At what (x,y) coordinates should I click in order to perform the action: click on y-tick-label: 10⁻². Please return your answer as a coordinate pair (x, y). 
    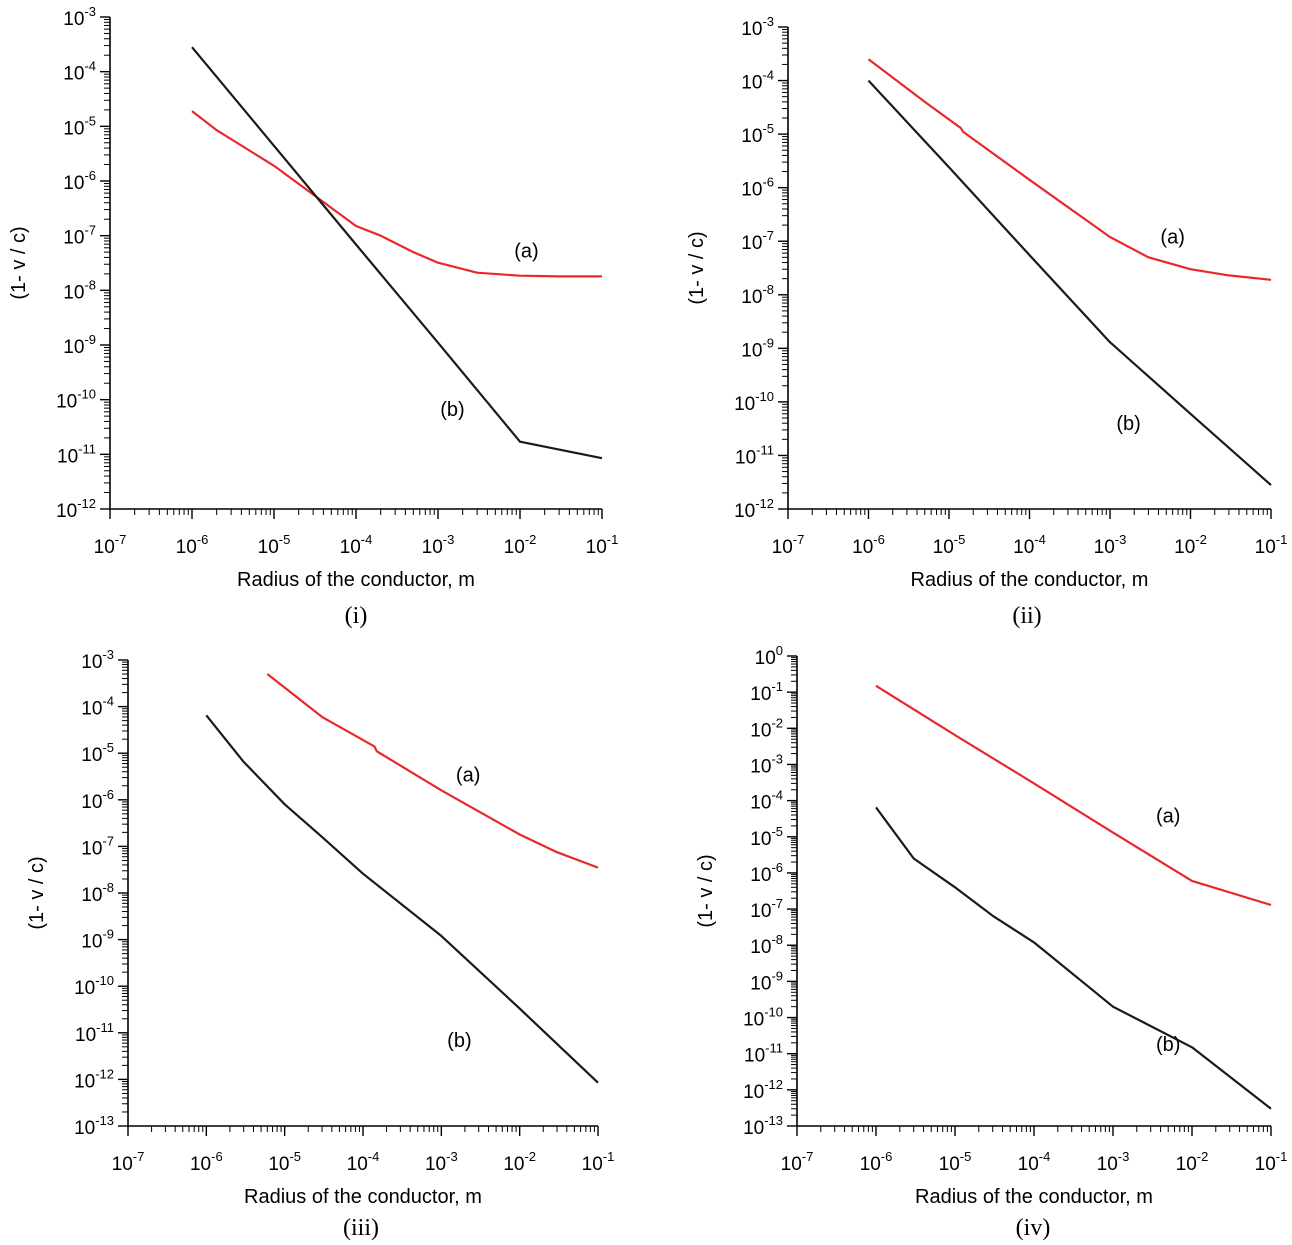
    Looking at the image, I should click on (766, 728).